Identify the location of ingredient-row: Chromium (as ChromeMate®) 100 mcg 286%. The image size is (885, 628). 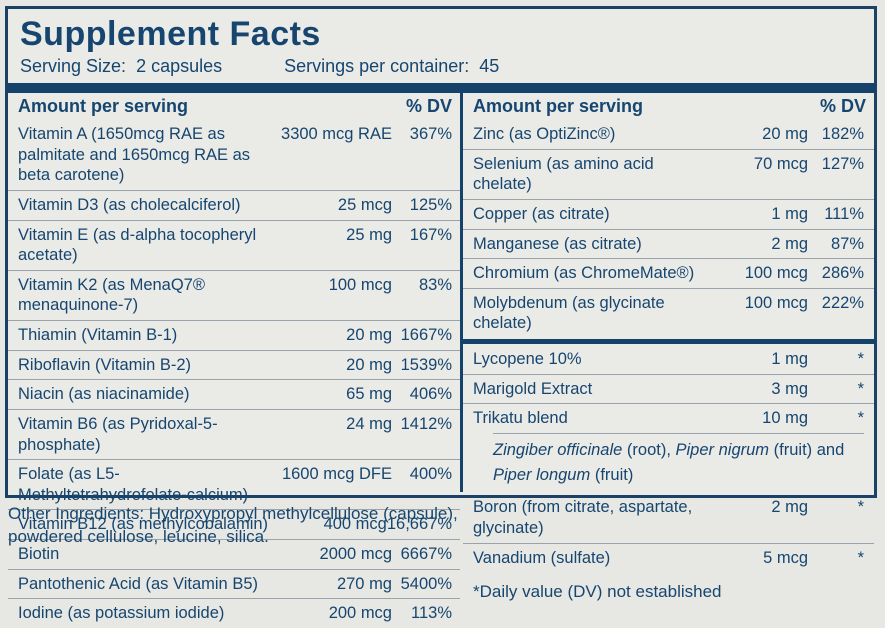
(668, 273).